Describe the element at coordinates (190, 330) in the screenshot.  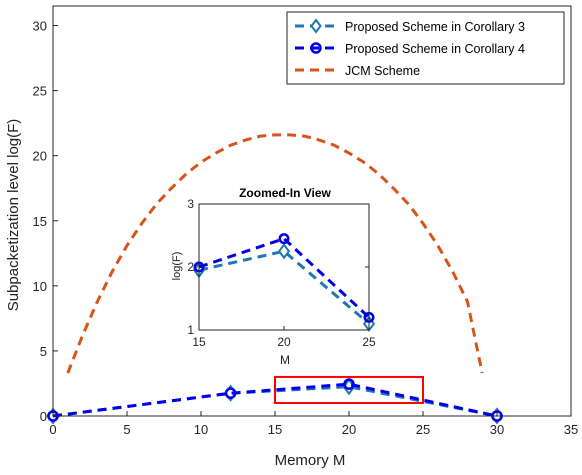
I see `inset-y-tick-label: 1` at that location.